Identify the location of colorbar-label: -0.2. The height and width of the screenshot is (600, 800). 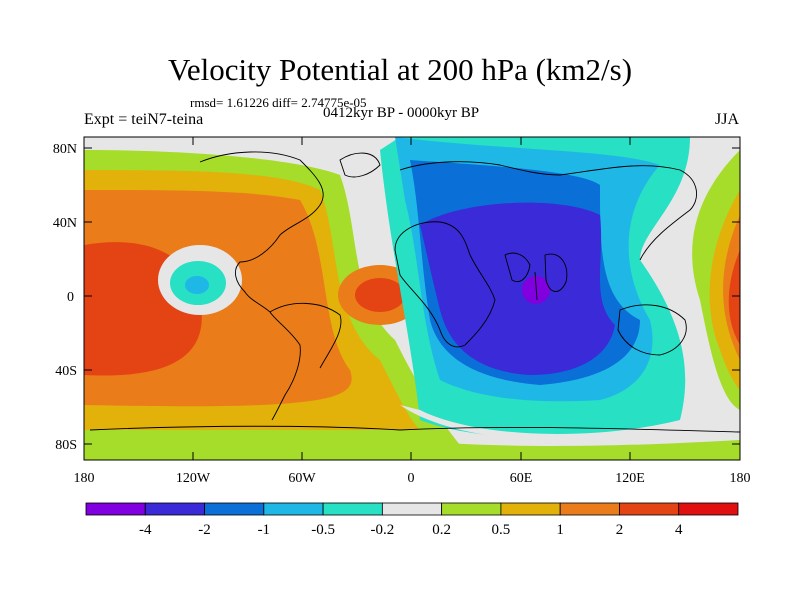
(382, 530).